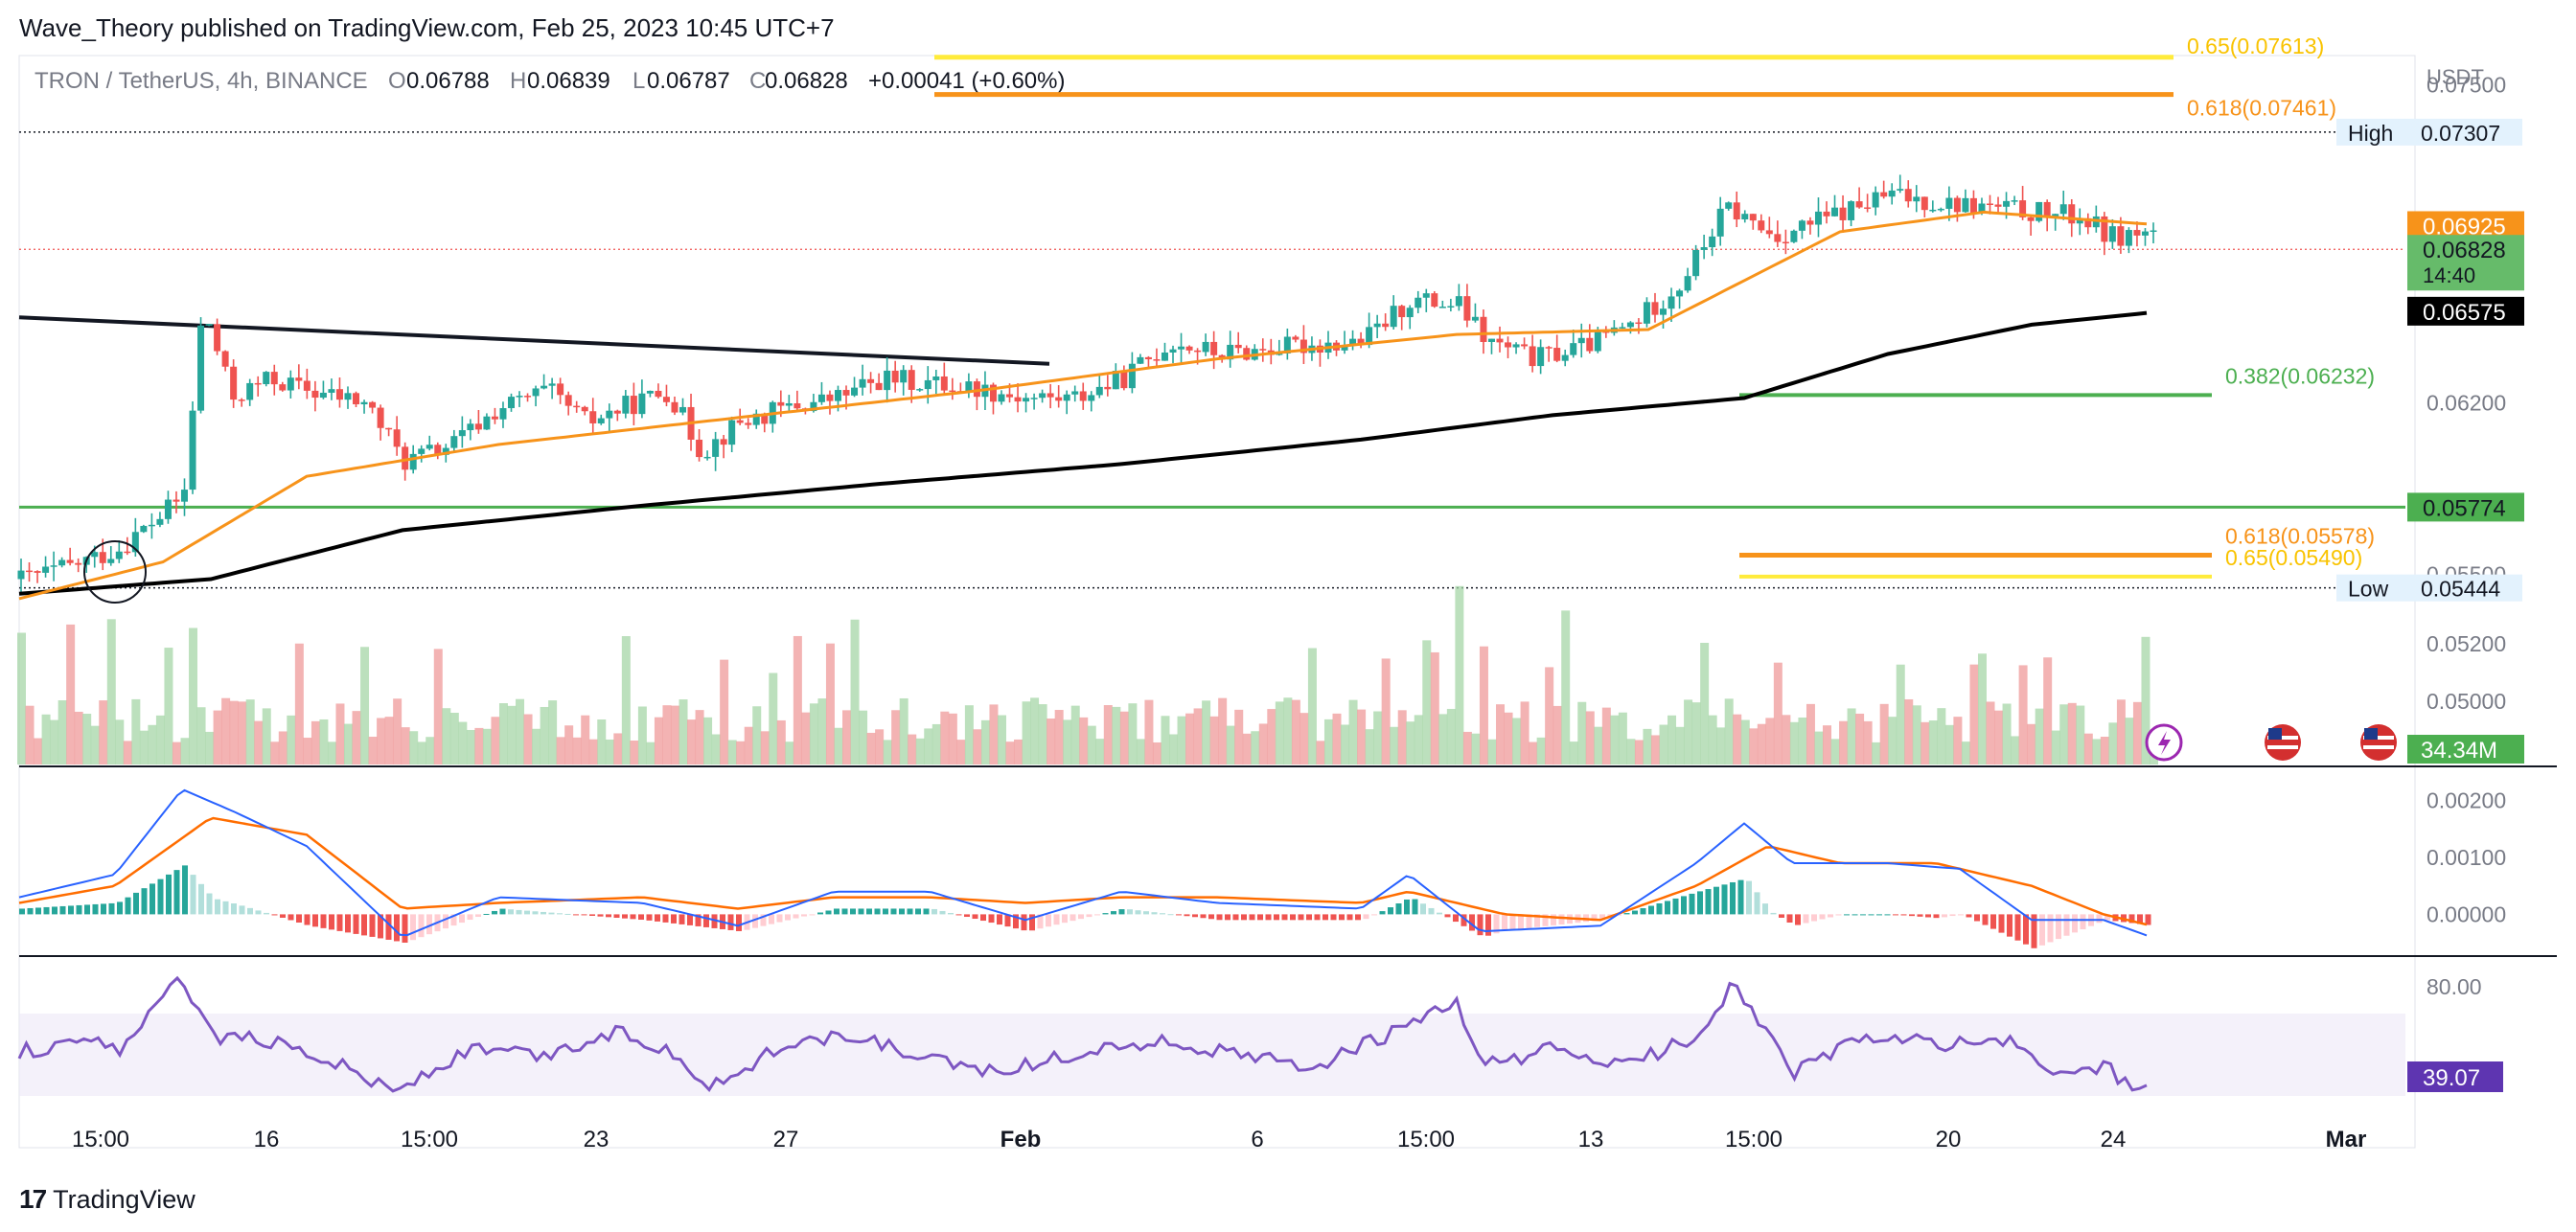 This screenshot has height=1232, width=2576. What do you see at coordinates (201, 81) in the screenshot?
I see `legend-symbol: TRON / TetherUS, 4h, BINANCE` at bounding box center [201, 81].